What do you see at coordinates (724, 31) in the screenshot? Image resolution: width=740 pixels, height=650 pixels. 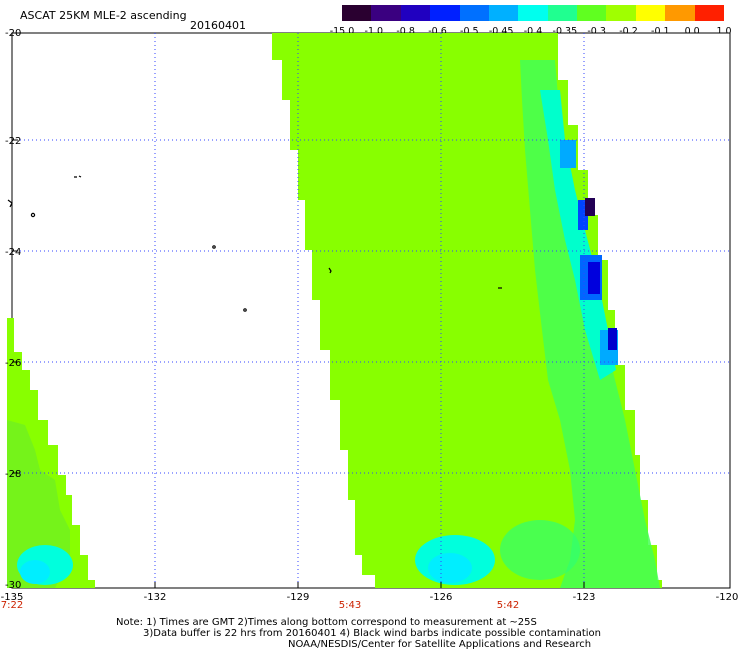 I see `color-scale-label: 1.0` at bounding box center [724, 31].